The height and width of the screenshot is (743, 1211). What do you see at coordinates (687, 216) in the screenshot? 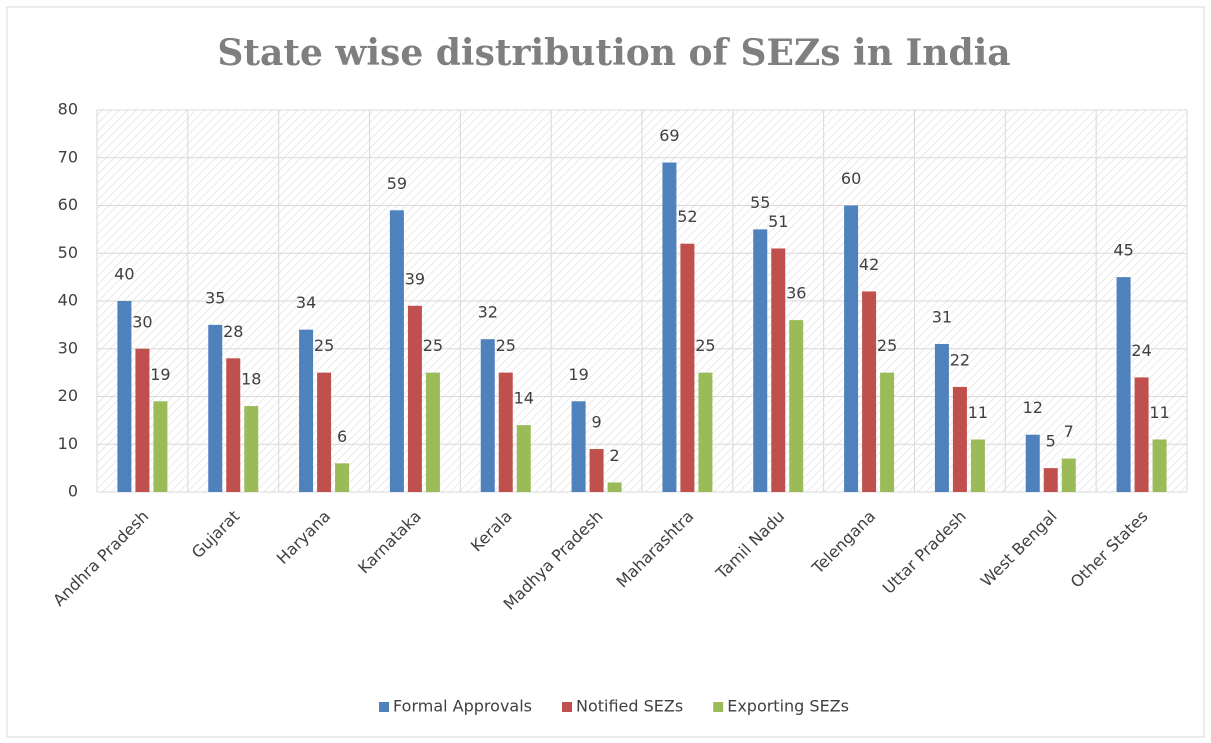
I see `data-label: 52` at bounding box center [687, 216].